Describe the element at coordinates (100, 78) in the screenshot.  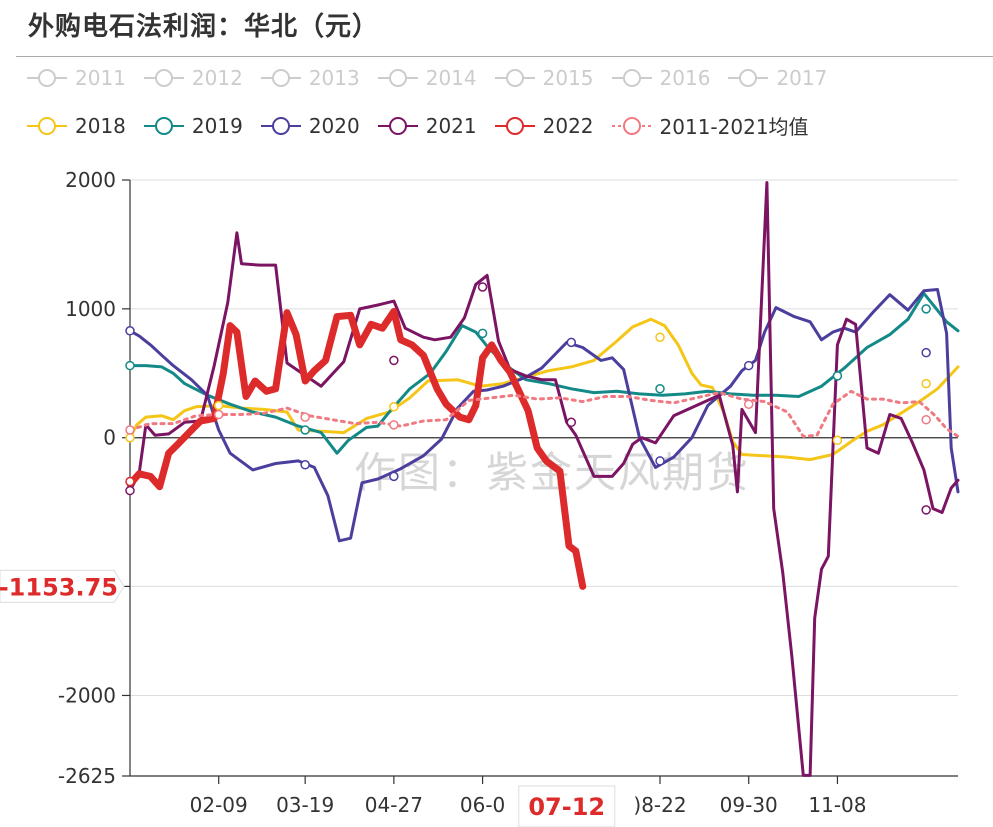
I see `legend-label: 2011` at that location.